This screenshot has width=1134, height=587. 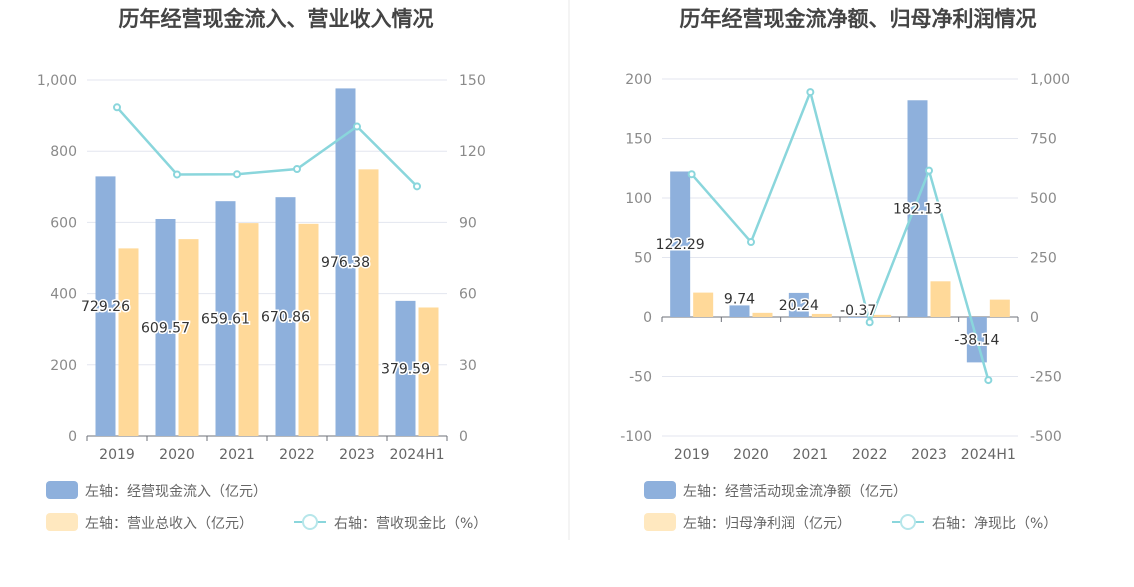 I want to click on legend-label-ratio: 右轴：净现比（%）, so click(x=994, y=524).